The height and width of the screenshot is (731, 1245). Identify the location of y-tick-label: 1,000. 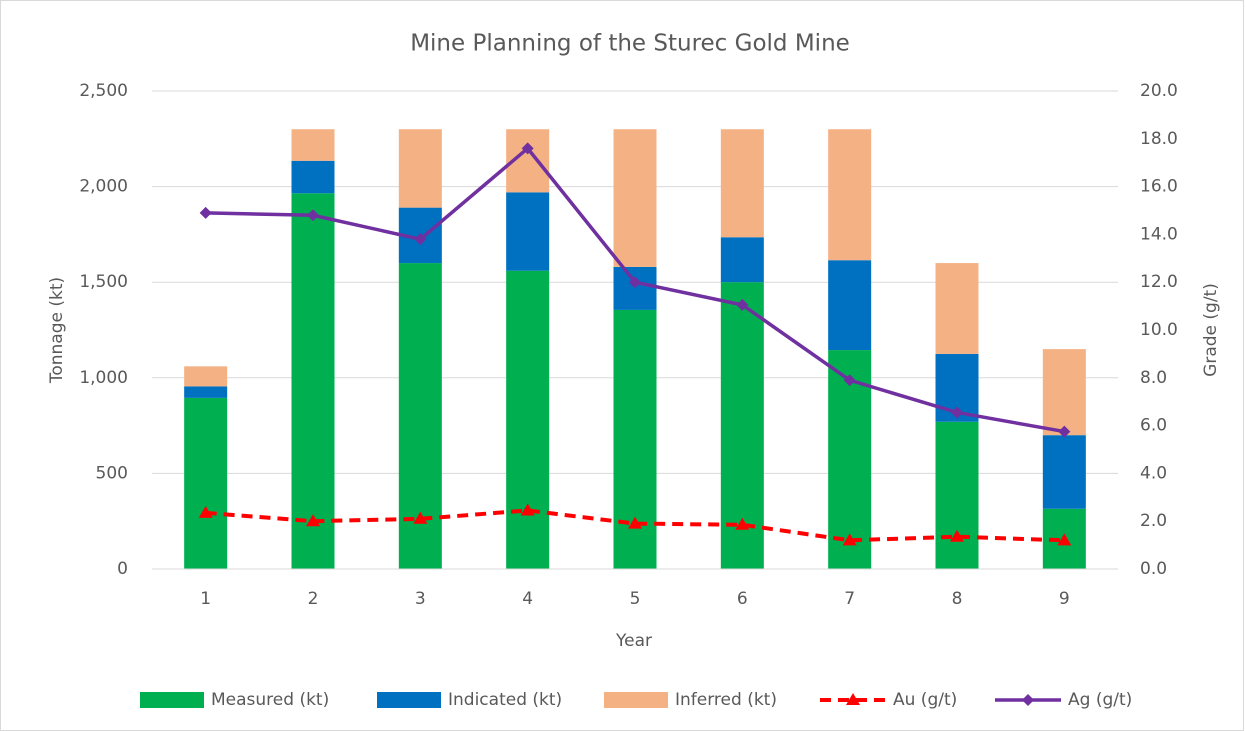
(103, 378).